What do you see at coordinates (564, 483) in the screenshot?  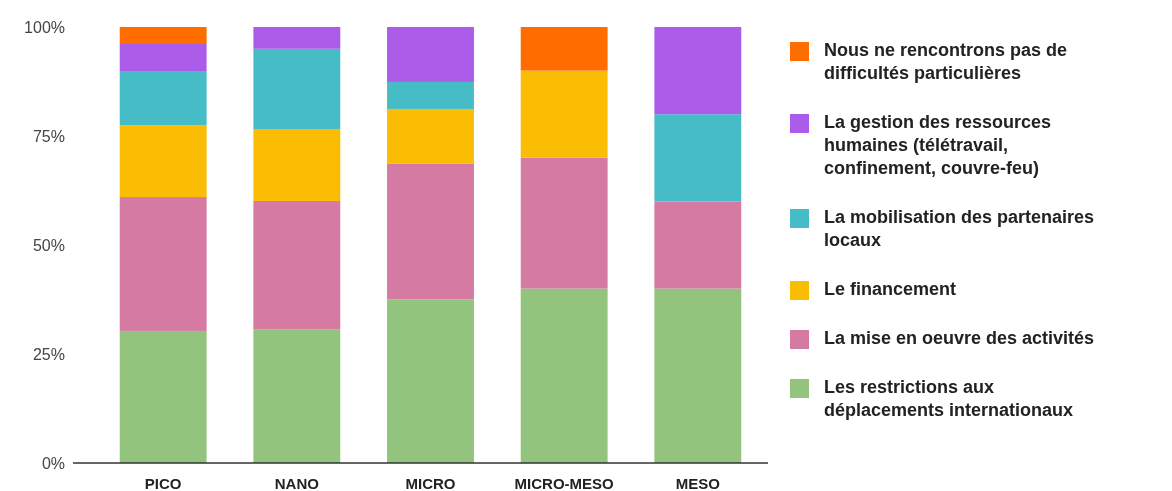 I see `x-tick-label: MICRO-MESO` at bounding box center [564, 483].